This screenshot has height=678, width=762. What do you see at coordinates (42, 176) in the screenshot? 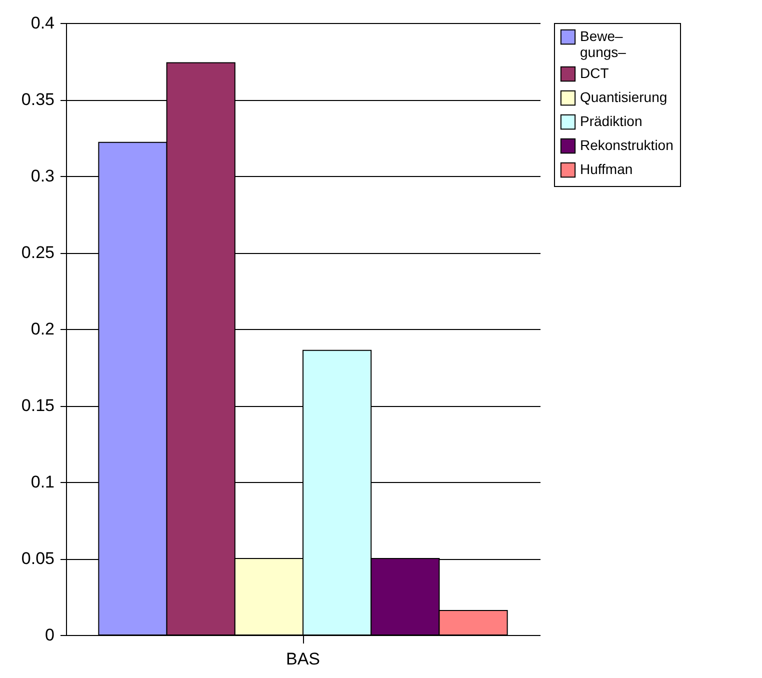
I see `y-tick-label: 0.3` at bounding box center [42, 176].